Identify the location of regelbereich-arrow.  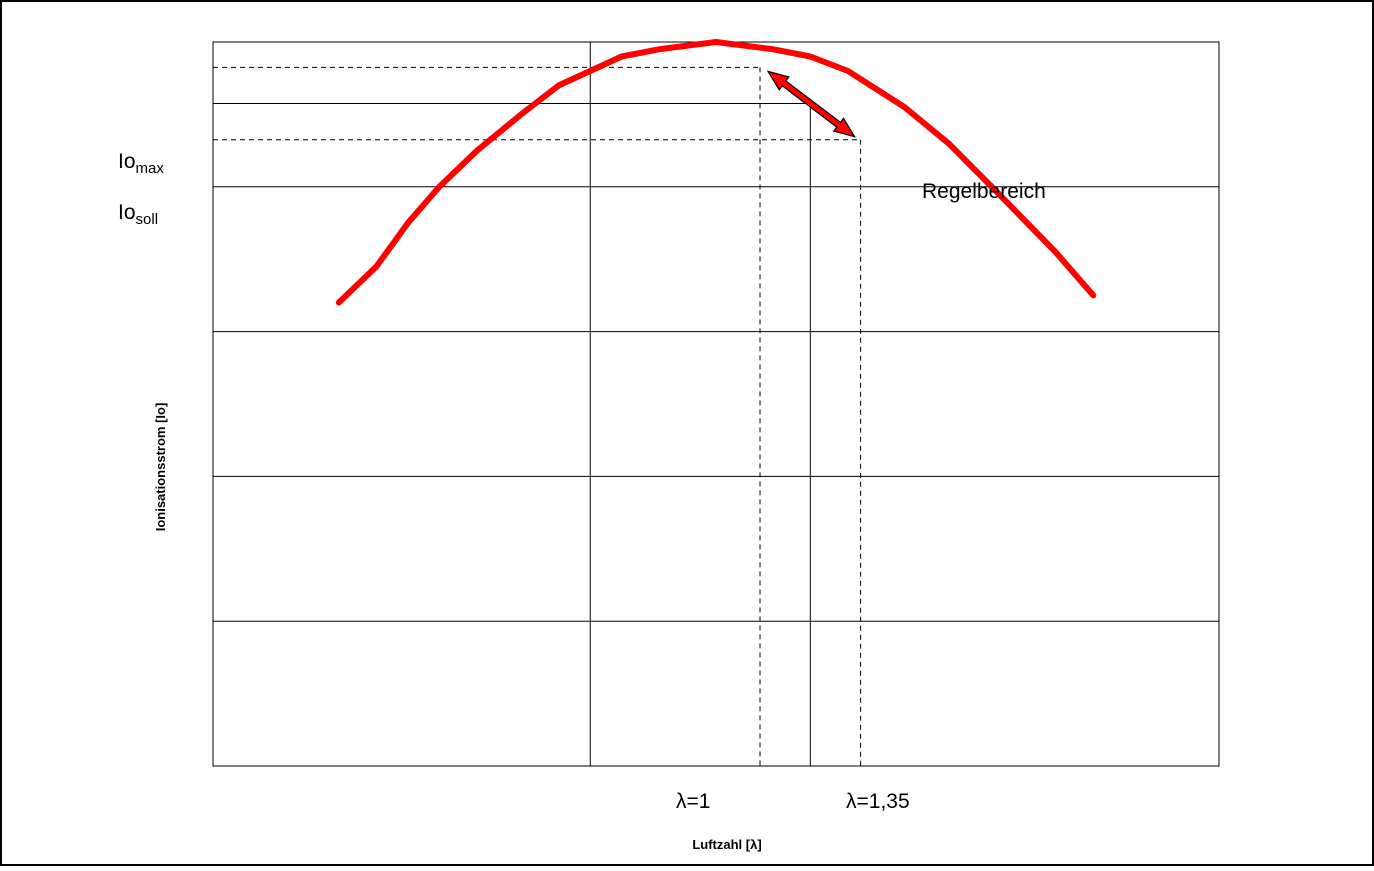
(811, 104).